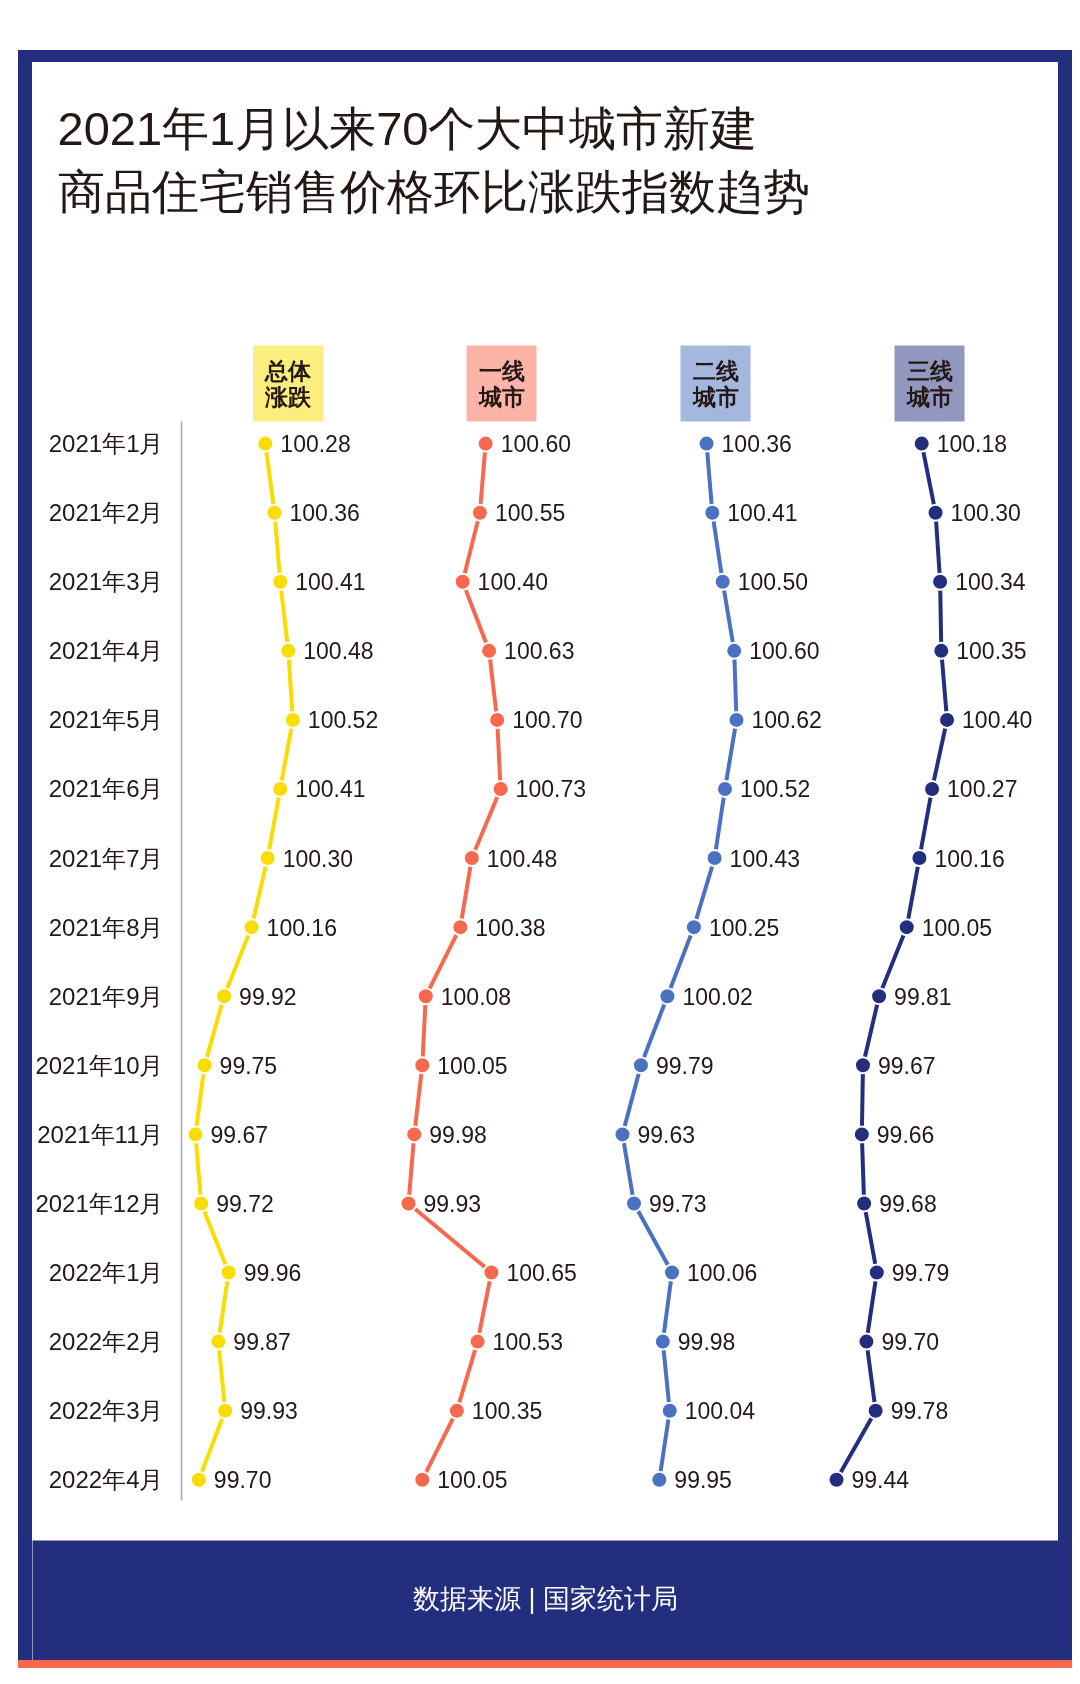 This screenshot has height=1684, width=1080. Describe the element at coordinates (773, 582) in the screenshot. I see `data-label: 100.50` at that location.